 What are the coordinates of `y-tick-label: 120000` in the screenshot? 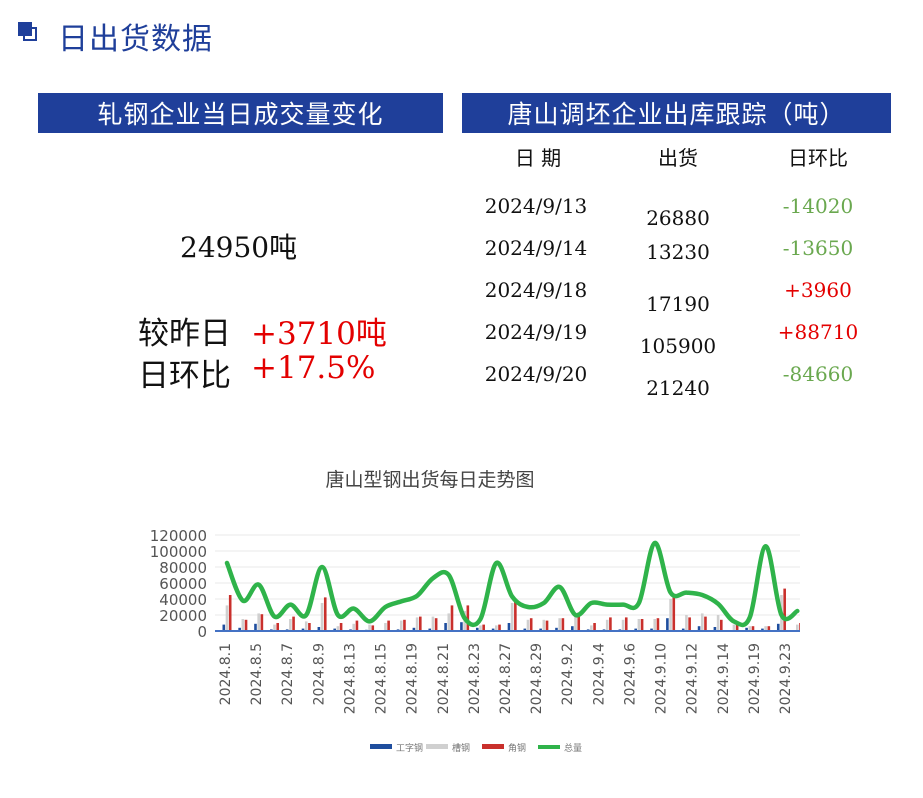 It's located at (178, 536).